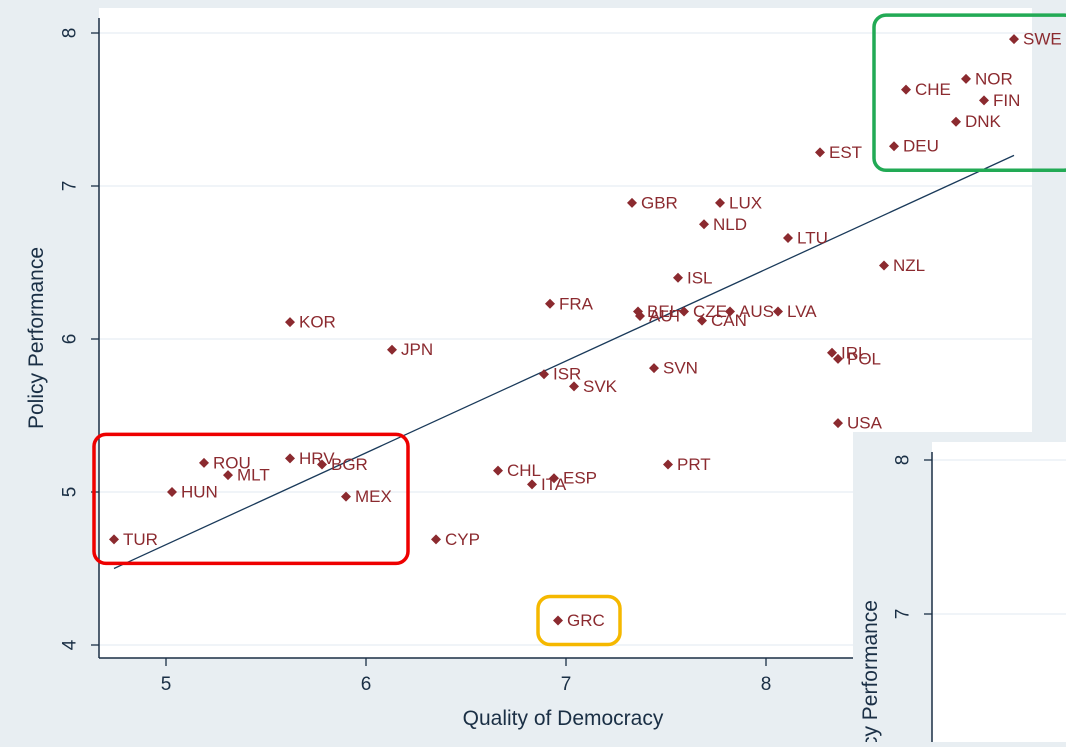 The image size is (1066, 747). What do you see at coordinates (349, 464) in the screenshot?
I see `data-point-label: BGR` at bounding box center [349, 464].